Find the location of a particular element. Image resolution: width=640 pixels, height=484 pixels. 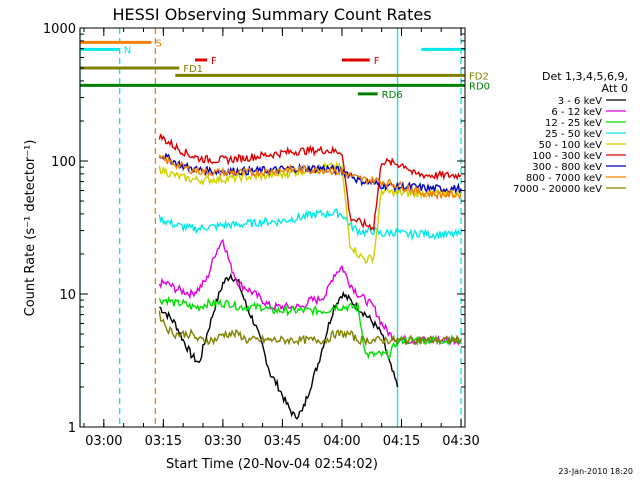

y-tick-label: 10 is located at coordinates (67, 295).